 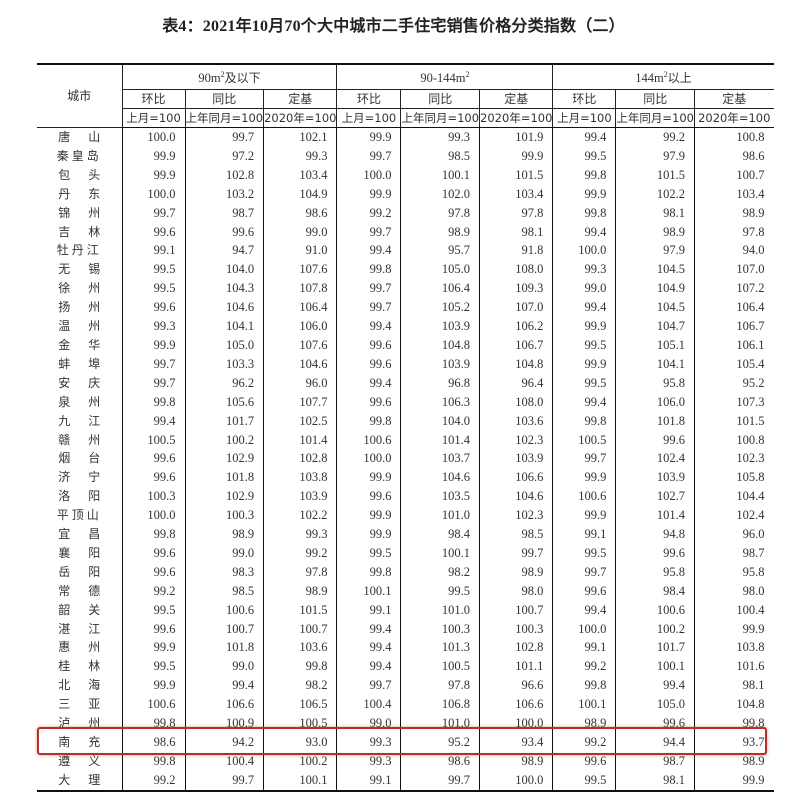 I want to click on value-cell: 100.5, so click(x=300, y=723).